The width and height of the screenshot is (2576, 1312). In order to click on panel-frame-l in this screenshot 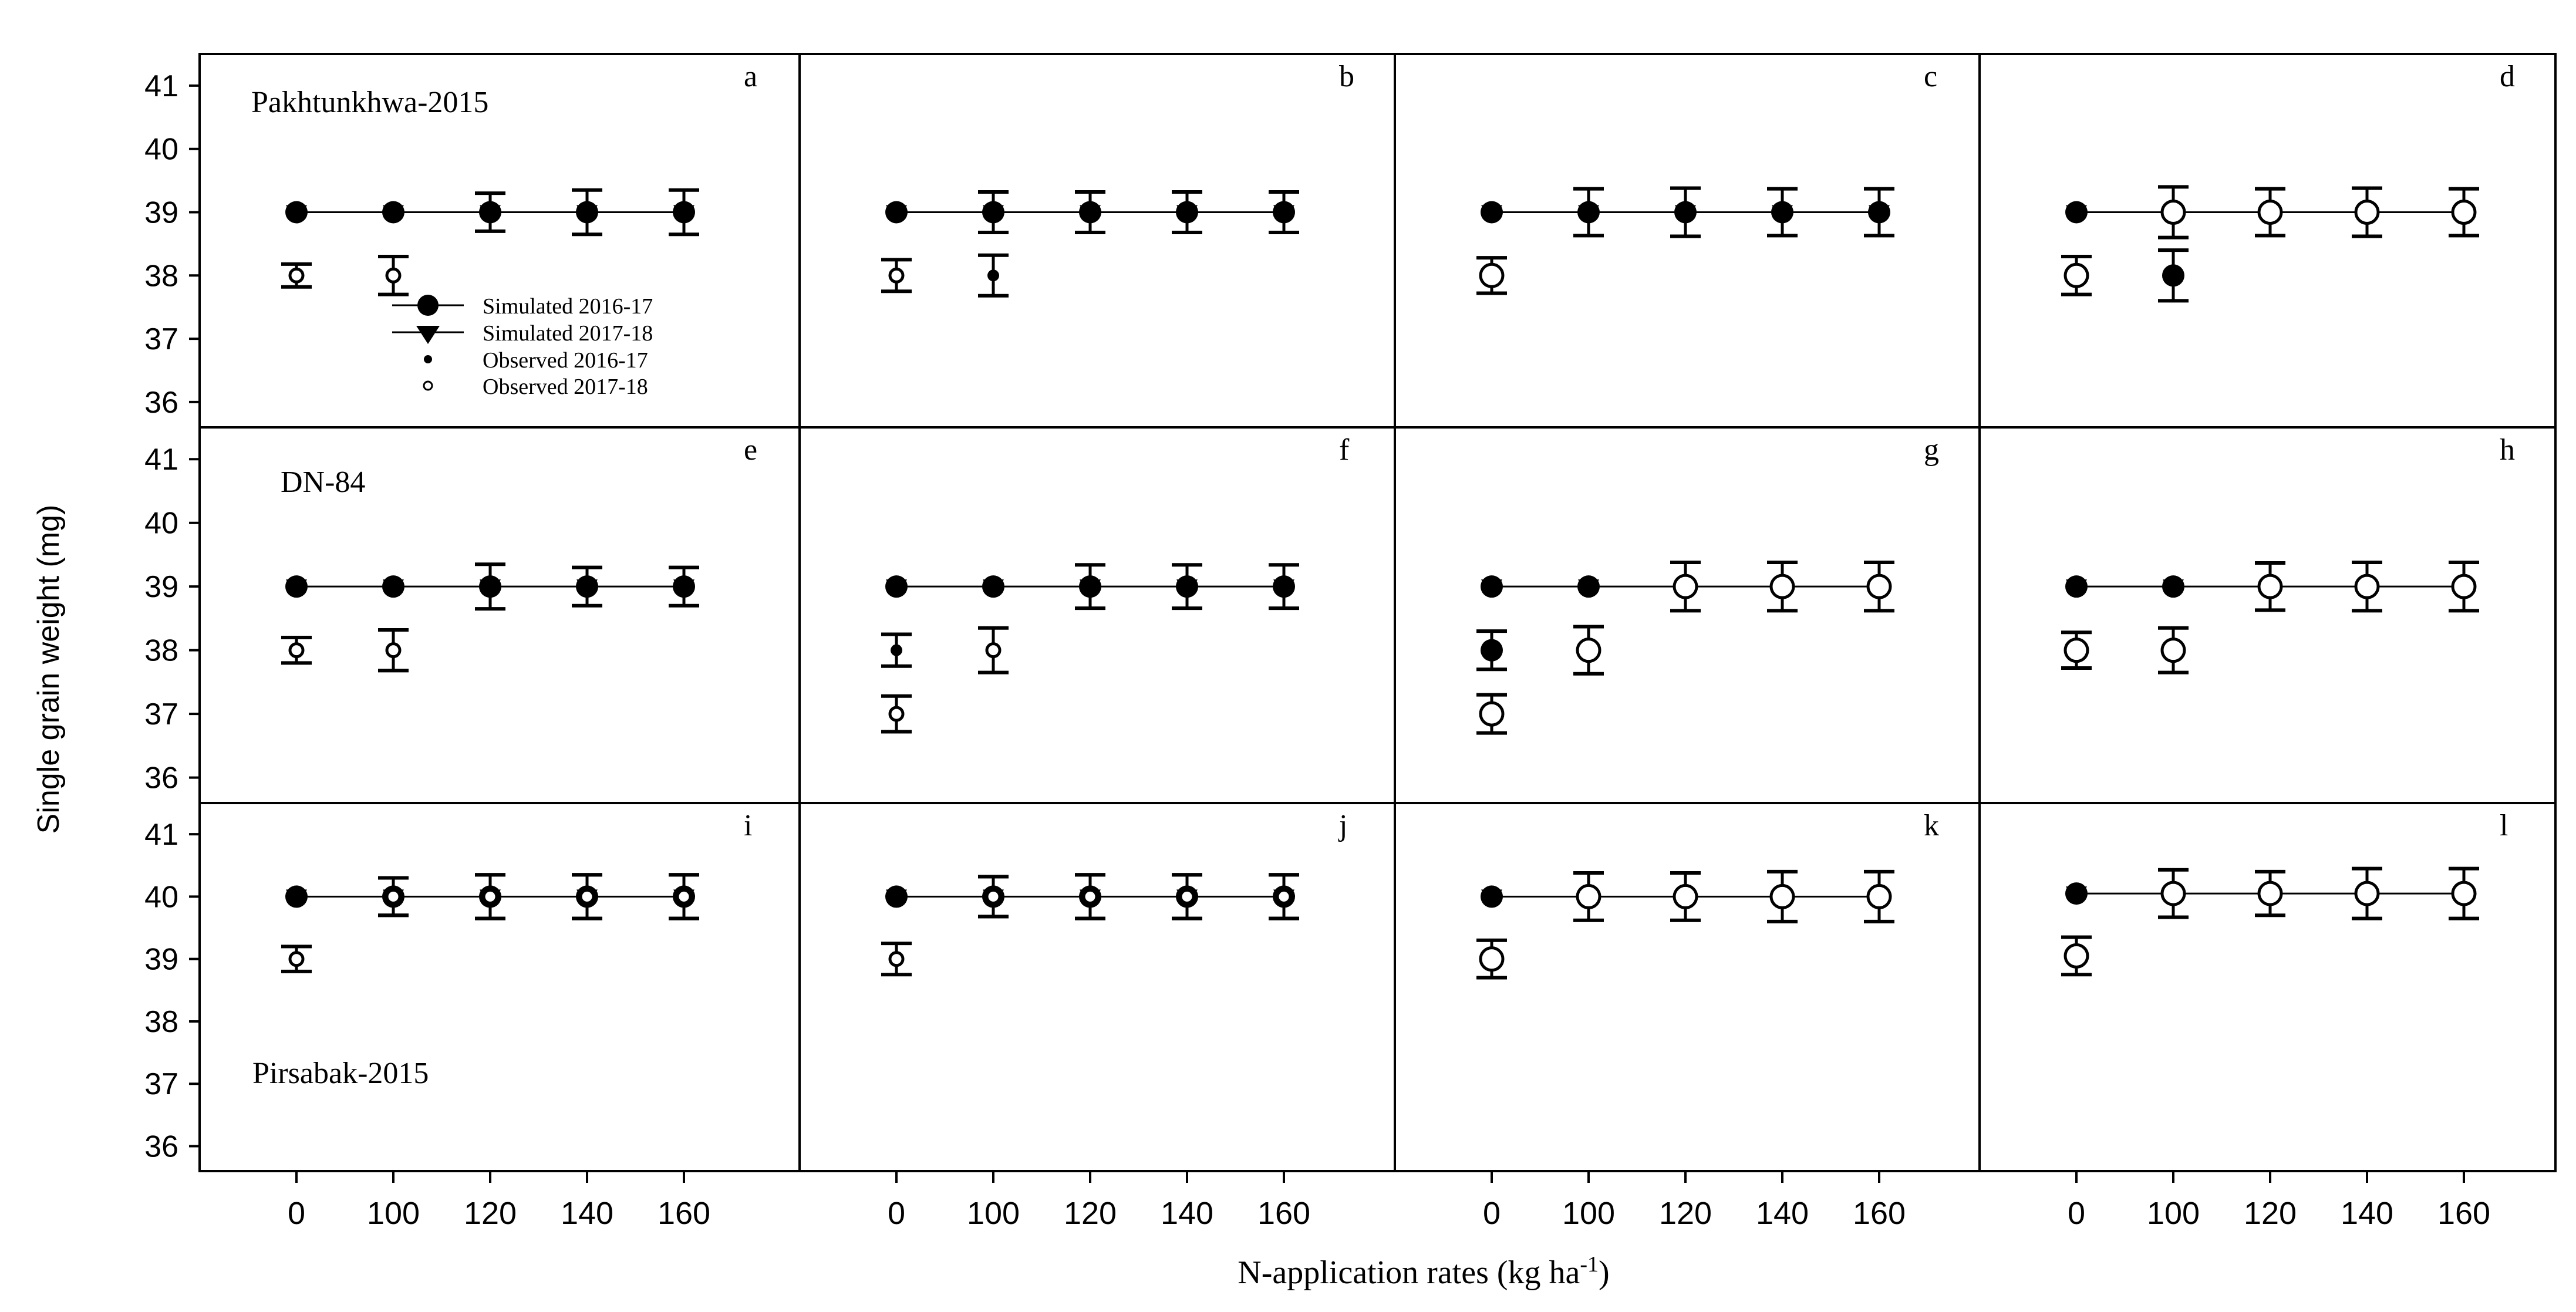, I will do `click(2267, 987)`.